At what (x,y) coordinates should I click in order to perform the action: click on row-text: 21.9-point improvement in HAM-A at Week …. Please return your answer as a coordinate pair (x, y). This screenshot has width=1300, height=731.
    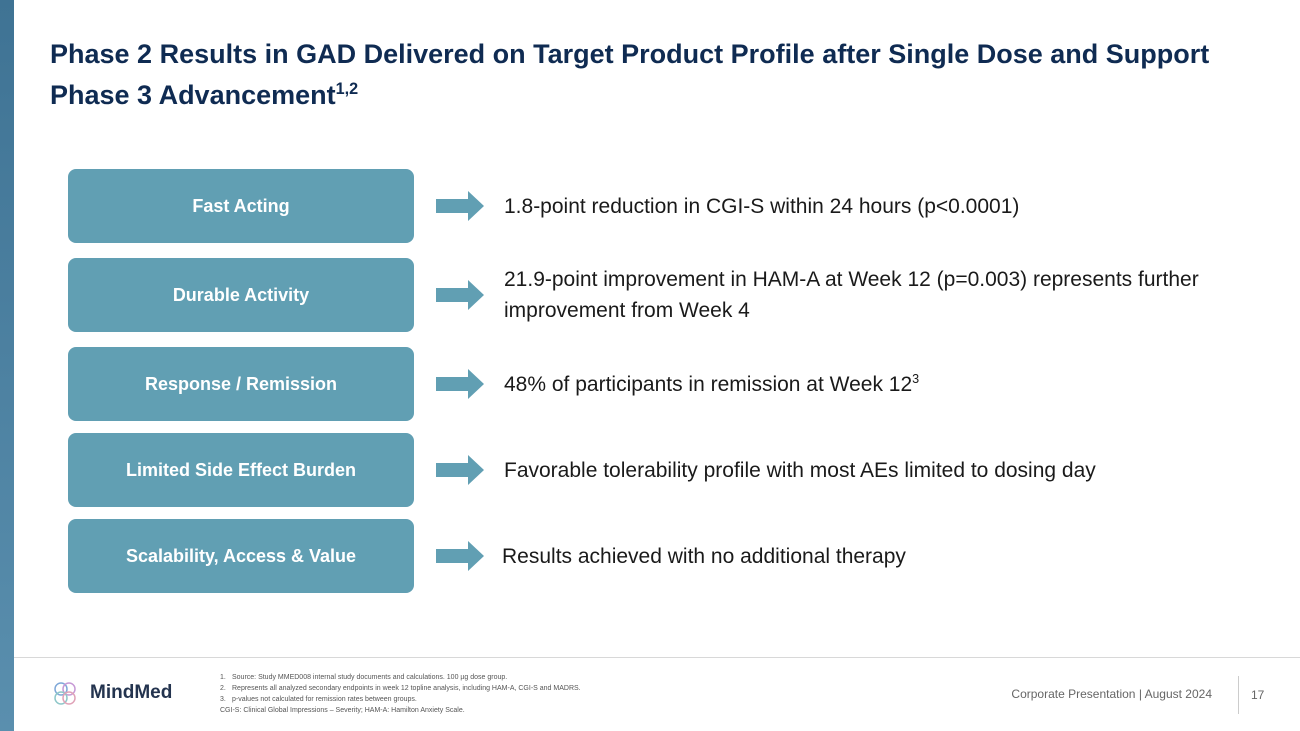
    Looking at the image, I should click on (874, 295).